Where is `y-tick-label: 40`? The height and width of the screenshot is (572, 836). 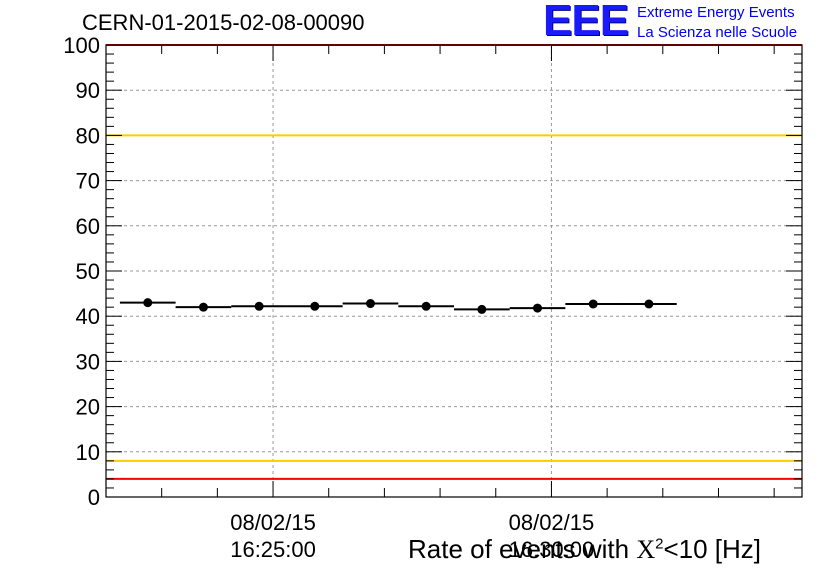 y-tick-label: 40 is located at coordinates (88, 316).